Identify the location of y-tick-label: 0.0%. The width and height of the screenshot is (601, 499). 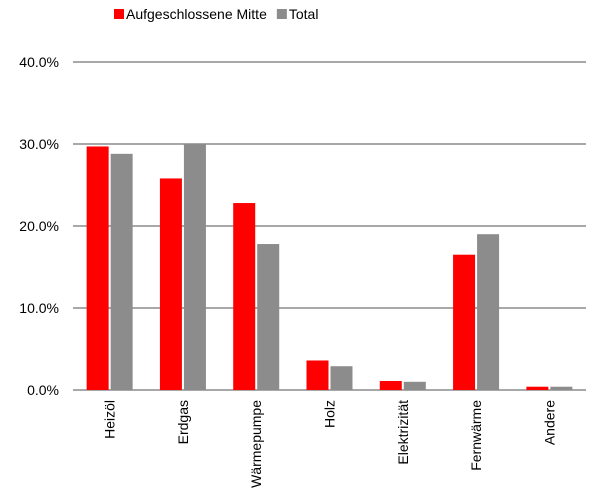
(43, 390).